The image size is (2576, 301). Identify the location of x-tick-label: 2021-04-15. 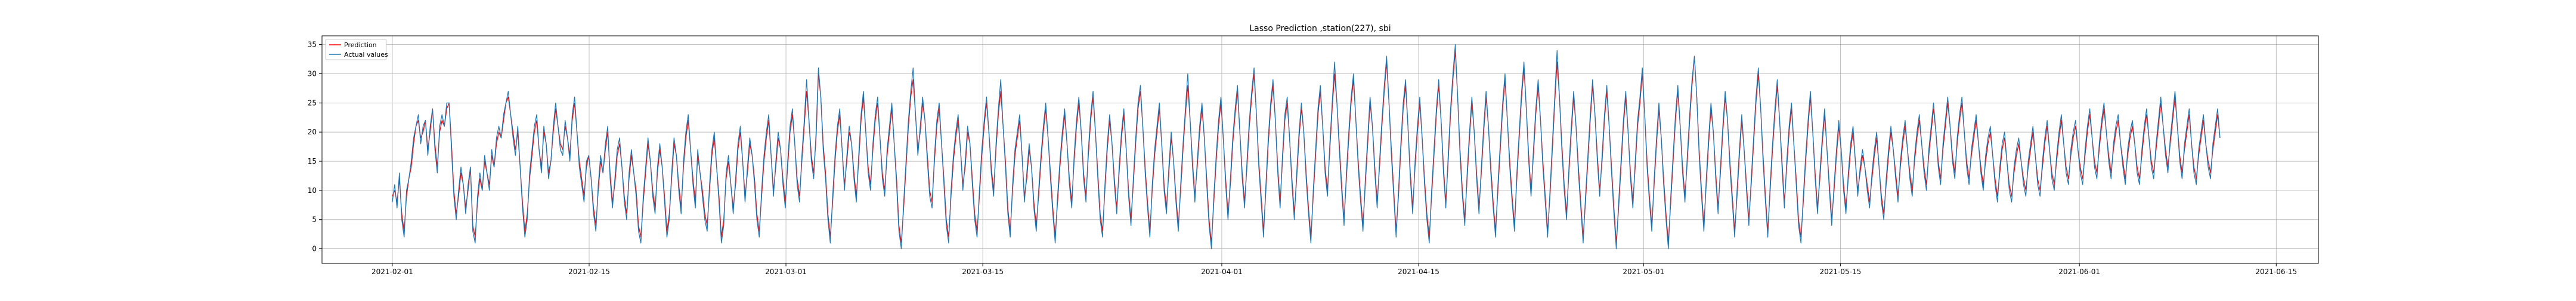
(1418, 272).